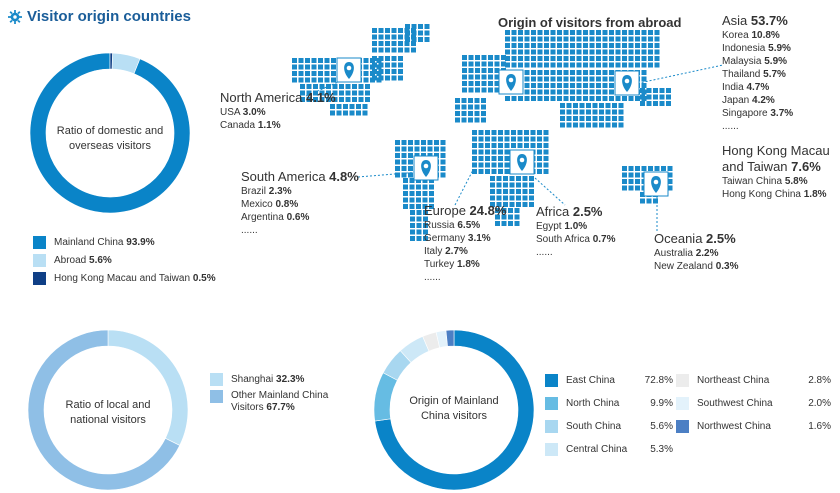  I want to click on country-name: New Zealand, so click(683, 266).